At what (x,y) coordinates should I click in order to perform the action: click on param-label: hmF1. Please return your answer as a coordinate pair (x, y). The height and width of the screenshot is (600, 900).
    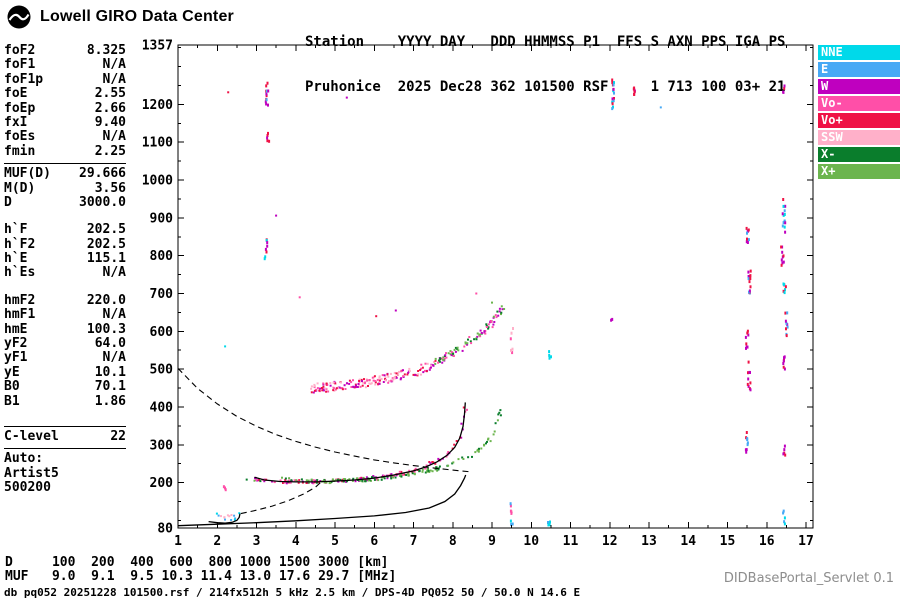
    Looking at the image, I should click on (20, 315).